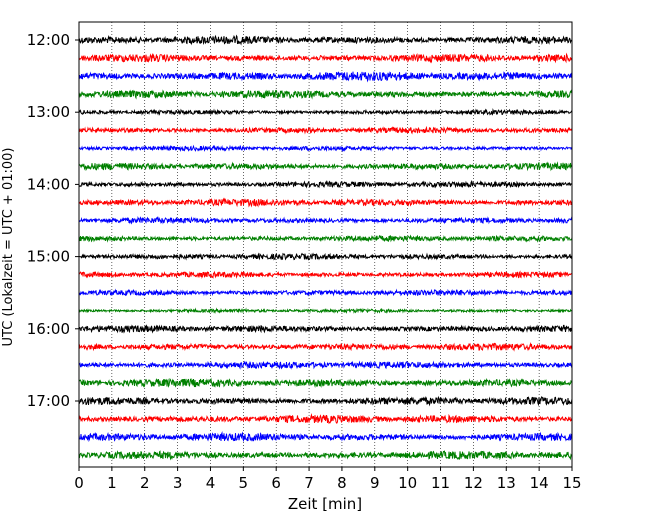 The height and width of the screenshot is (520, 650). Describe the element at coordinates (48, 184) in the screenshot. I see `y-tick-label: 14:00` at that location.